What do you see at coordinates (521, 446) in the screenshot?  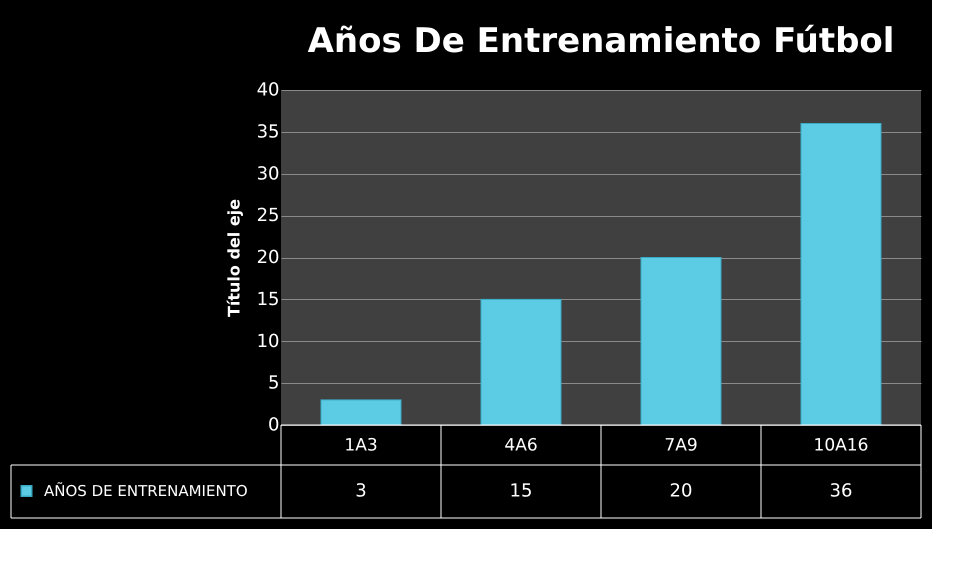 I see `x-tick-label: 4A6` at bounding box center [521, 446].